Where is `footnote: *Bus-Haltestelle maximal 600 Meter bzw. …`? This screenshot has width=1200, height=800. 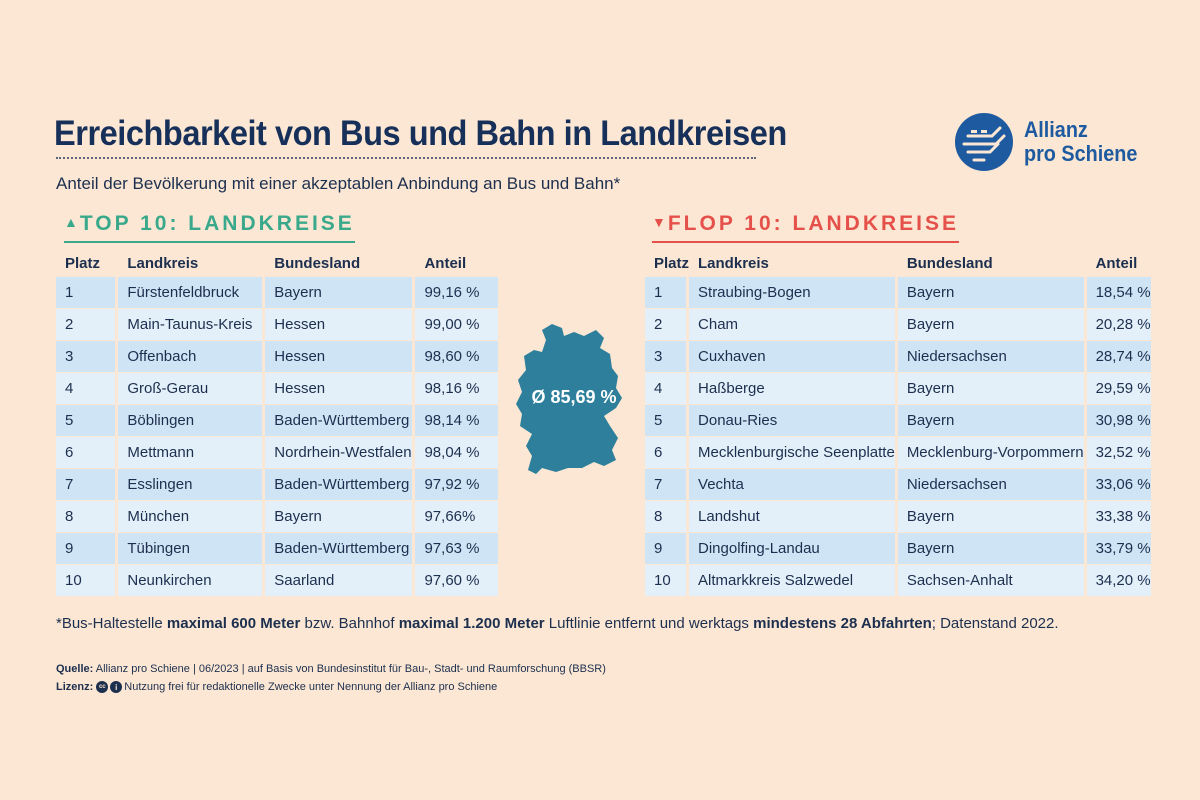 footnote: *Bus-Haltestelle maximal 600 Meter bzw. … is located at coordinates (557, 623).